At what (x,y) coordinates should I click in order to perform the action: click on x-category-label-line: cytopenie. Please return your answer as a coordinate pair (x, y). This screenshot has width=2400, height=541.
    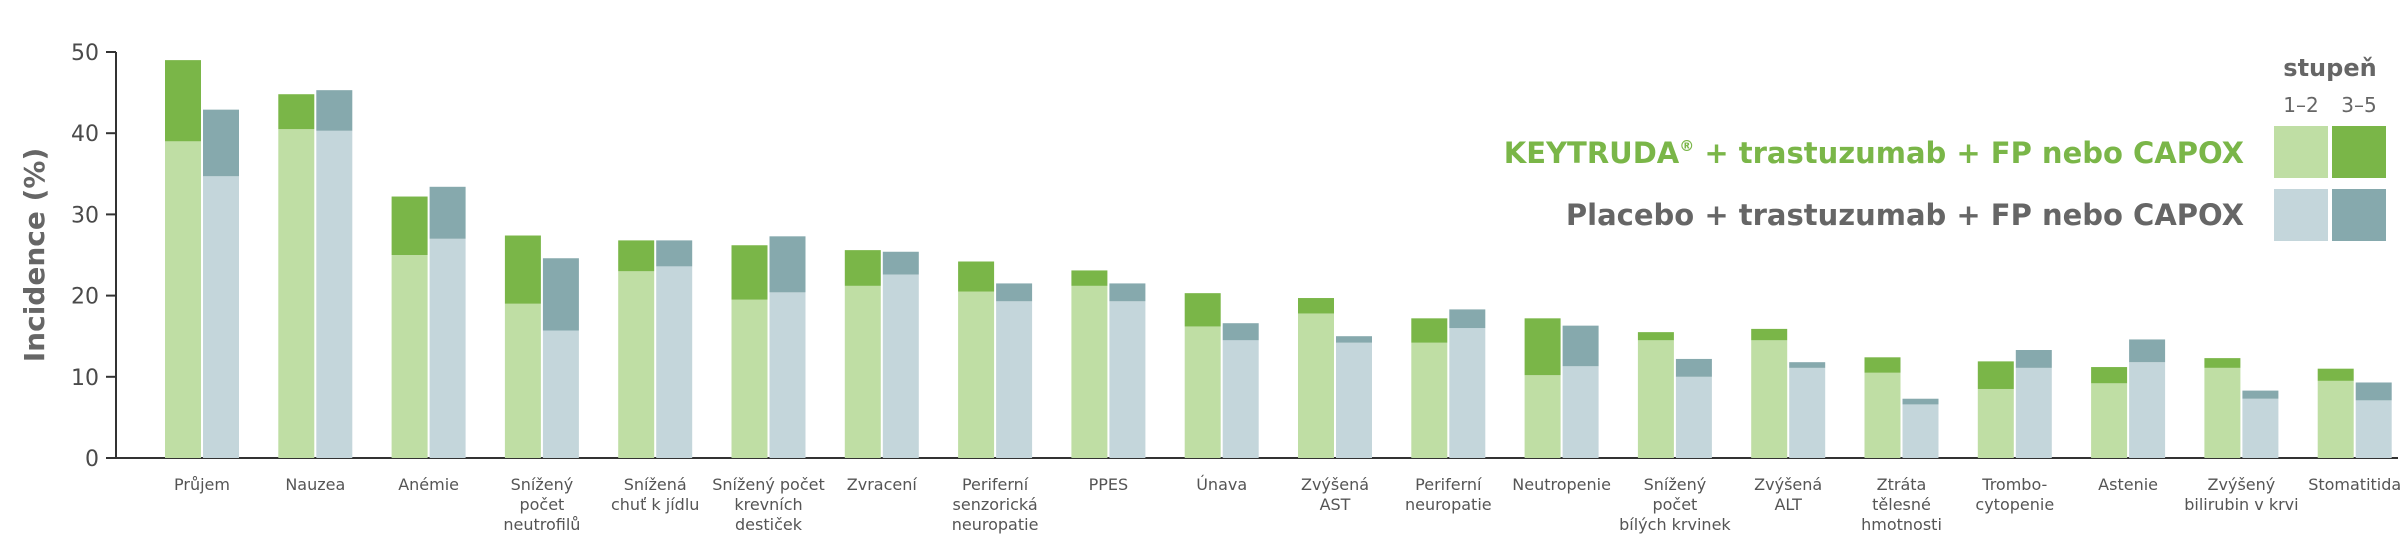
    Looking at the image, I should click on (2014, 504).